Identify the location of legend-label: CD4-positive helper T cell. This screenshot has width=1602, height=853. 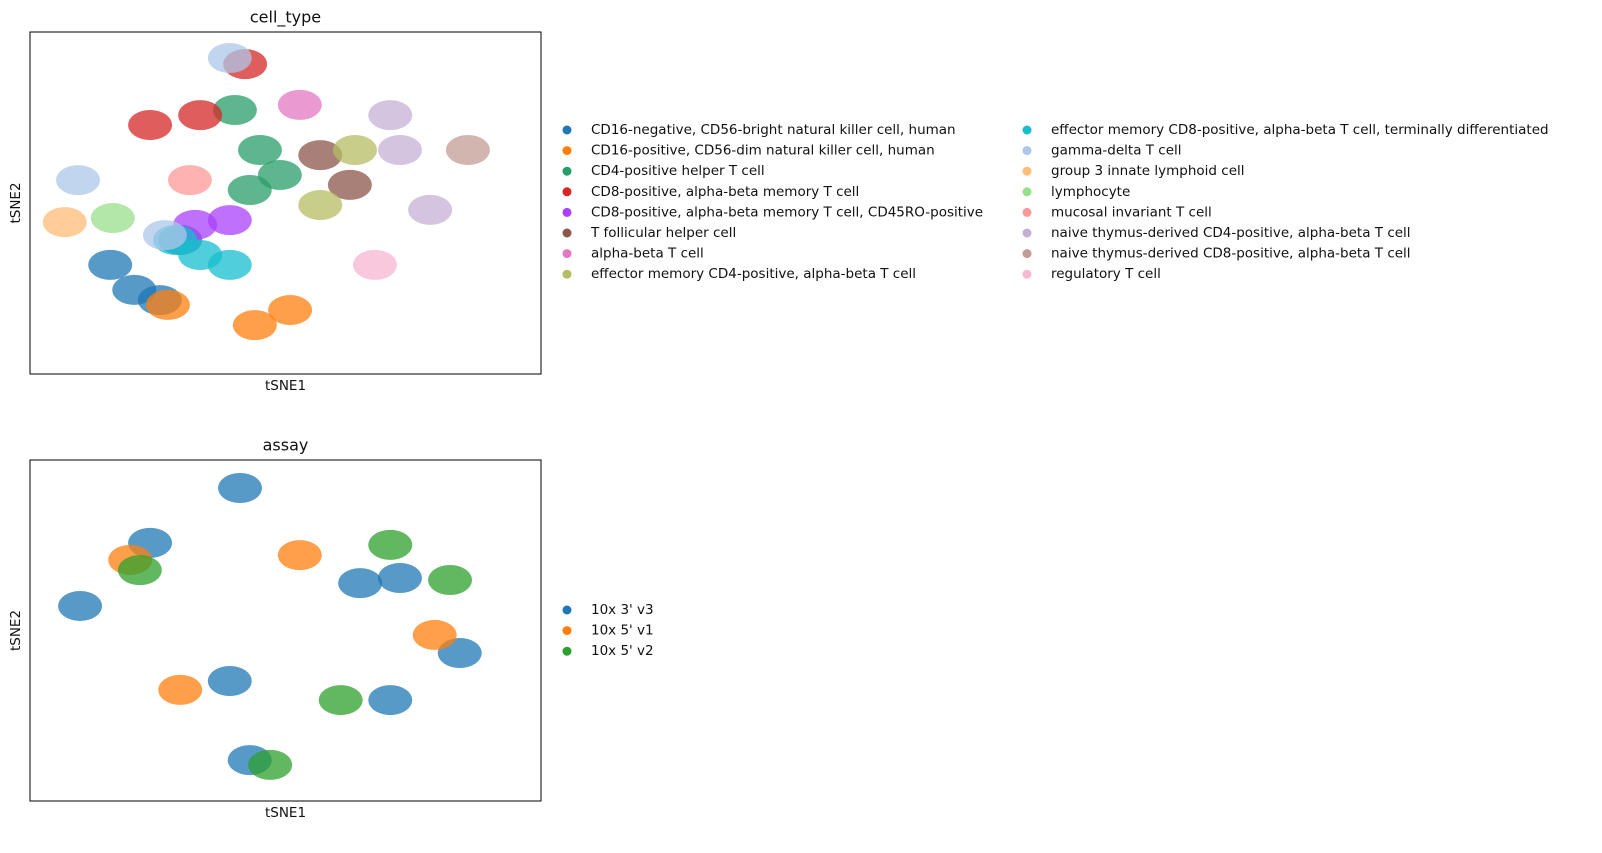
(678, 171).